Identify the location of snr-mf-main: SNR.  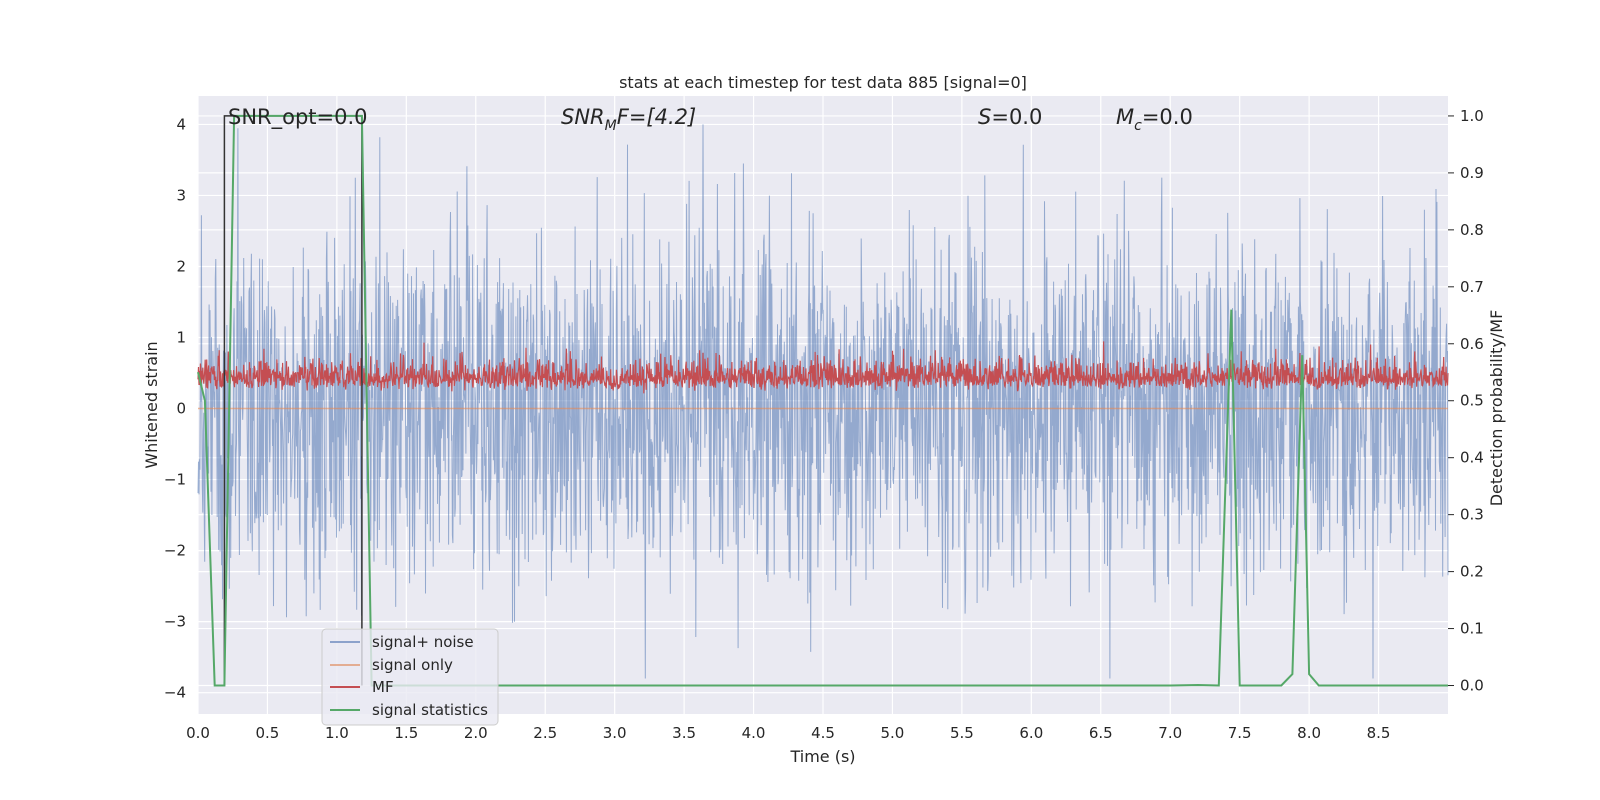
(583, 117).